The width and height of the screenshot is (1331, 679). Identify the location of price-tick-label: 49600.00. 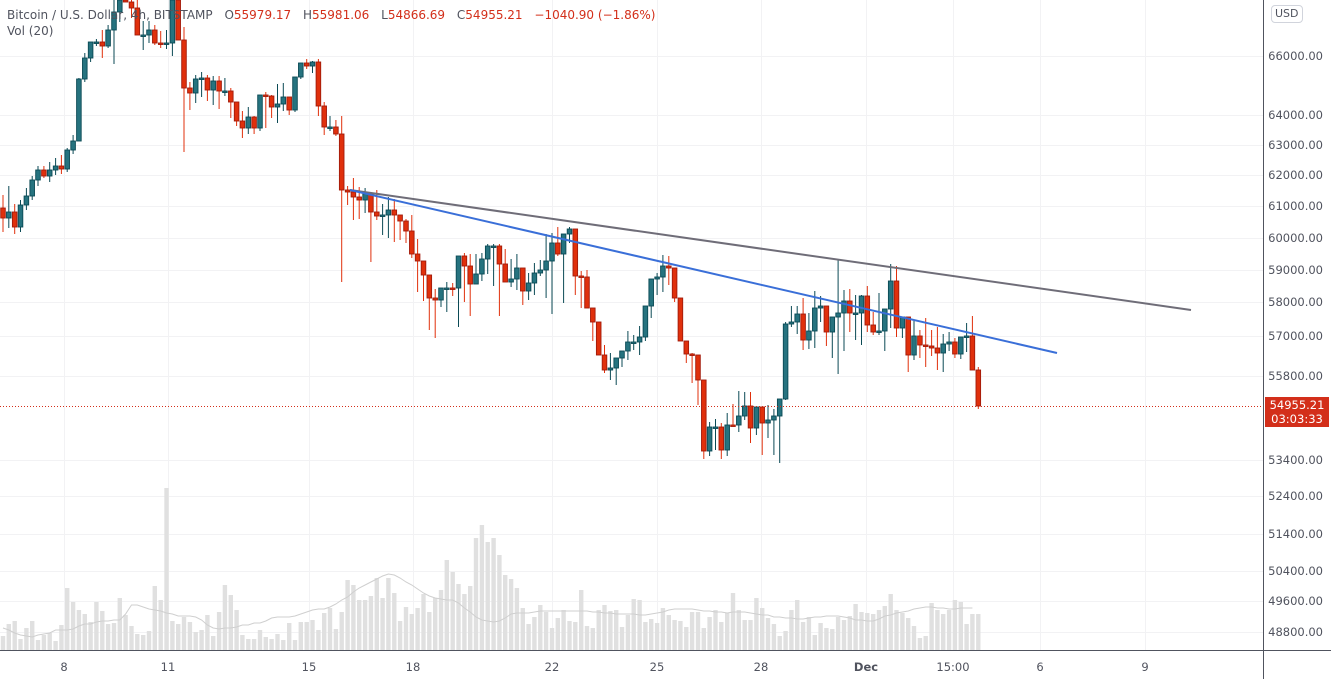
(1295, 601).